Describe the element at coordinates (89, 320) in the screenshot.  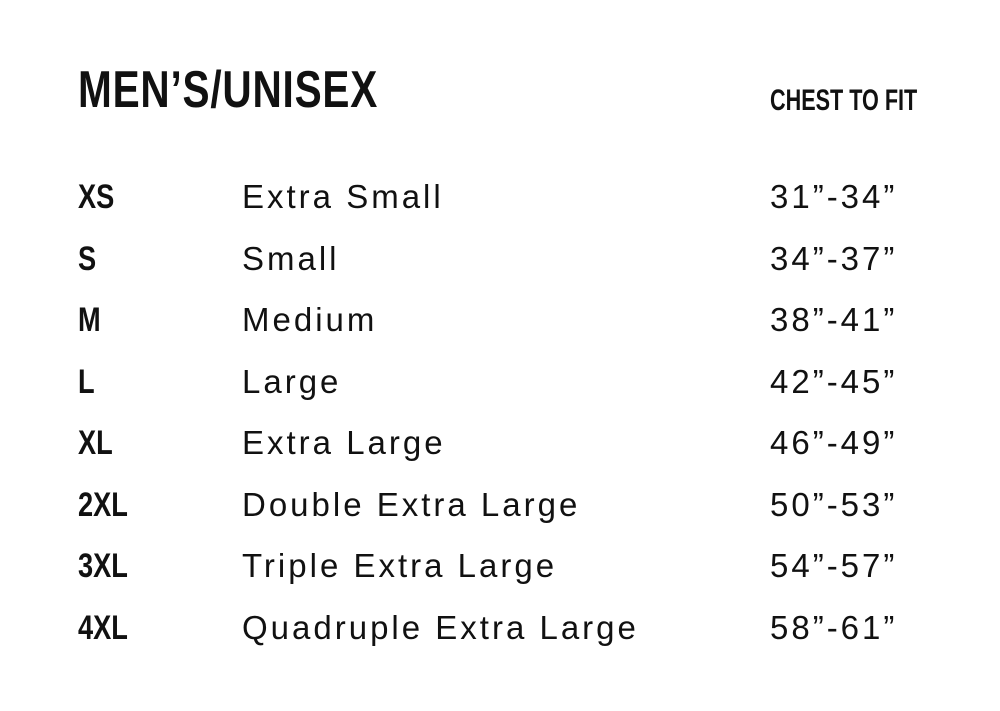
I see `size-code: M` at that location.